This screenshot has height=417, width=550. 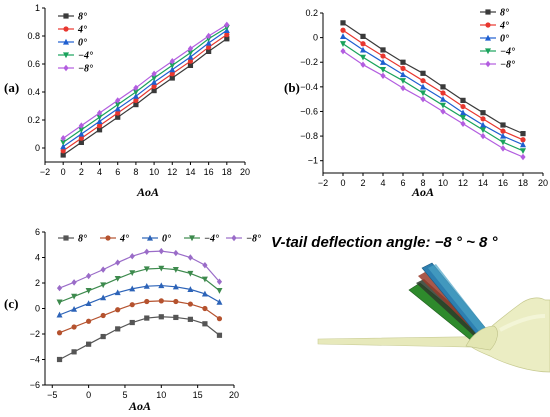 What do you see at coordinates (198, 395) in the screenshot?
I see `x-tick-label: 15` at bounding box center [198, 395].